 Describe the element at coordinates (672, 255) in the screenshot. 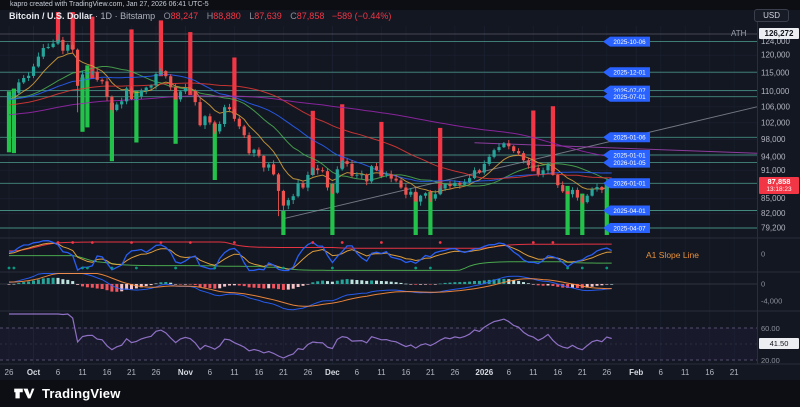

I see `slope-indicator-label: A1 Slope Line` at that location.